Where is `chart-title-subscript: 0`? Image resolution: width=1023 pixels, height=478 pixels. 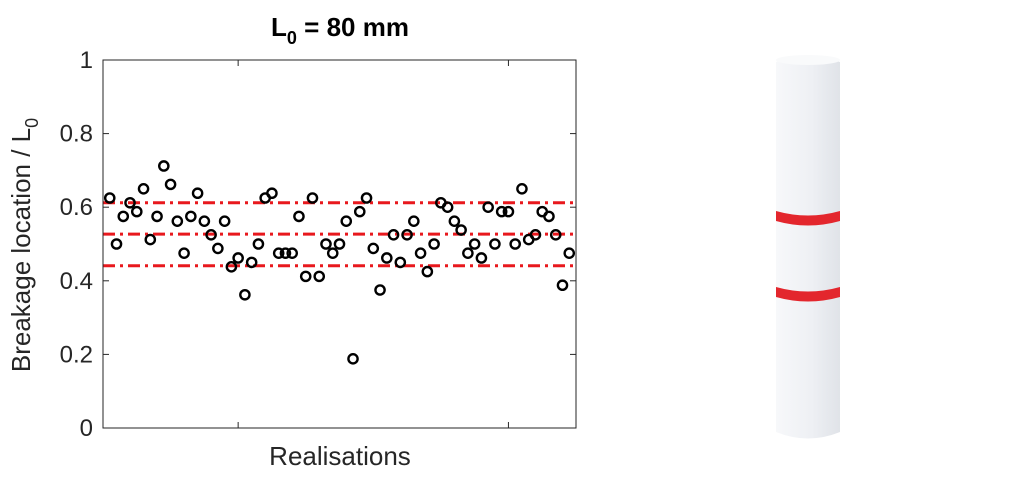 chart-title-subscript: 0 is located at coordinates (292, 38).